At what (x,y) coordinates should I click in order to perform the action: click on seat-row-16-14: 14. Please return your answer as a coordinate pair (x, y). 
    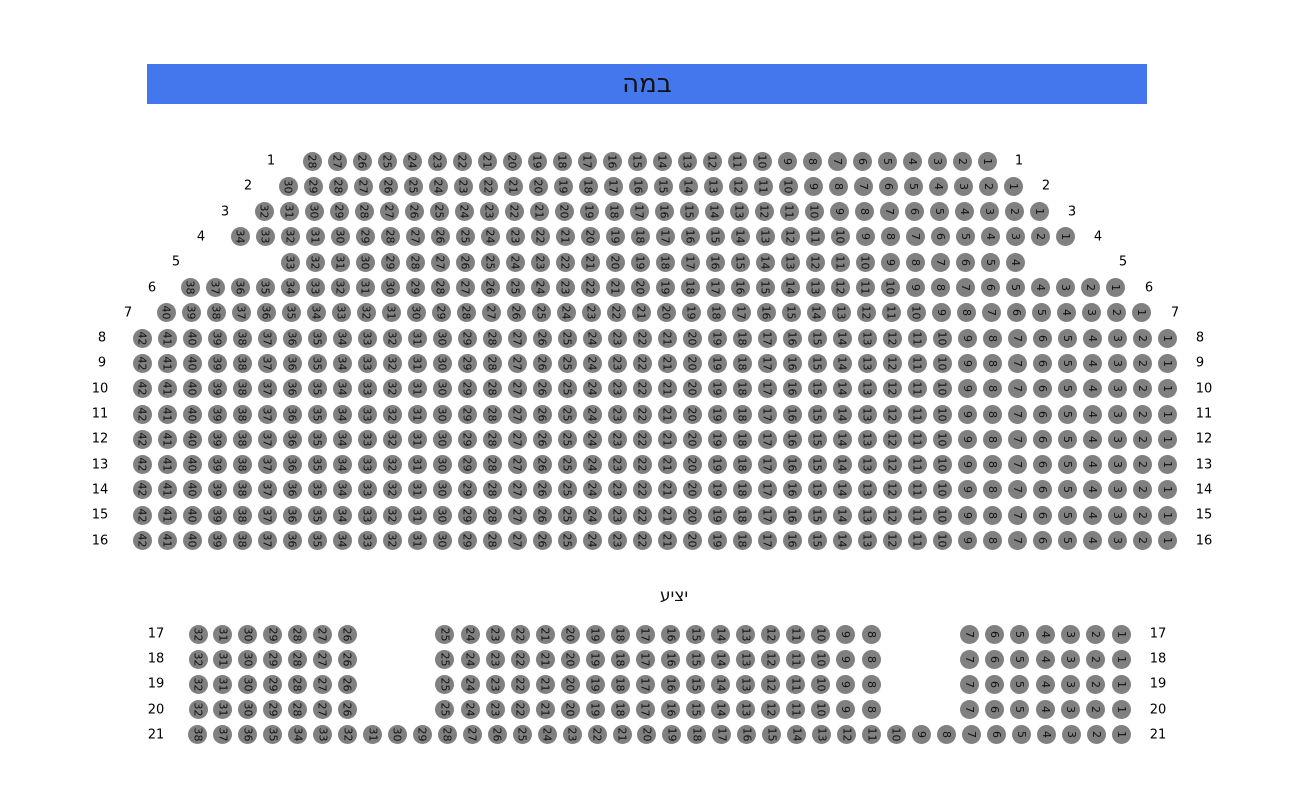
    Looking at the image, I should click on (842, 540).